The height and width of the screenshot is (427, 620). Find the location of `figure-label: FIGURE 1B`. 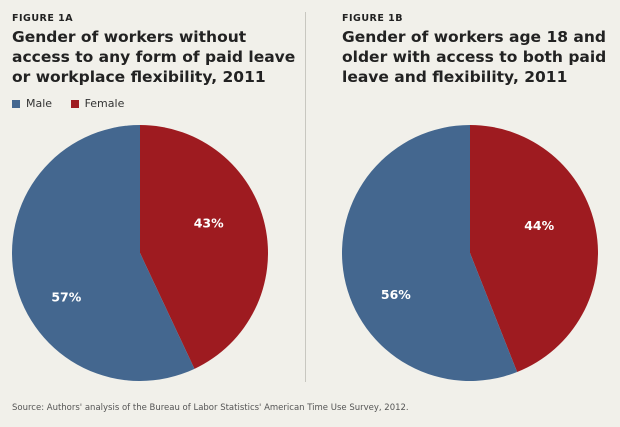

figure-label: FIGURE 1B is located at coordinates (372, 18).